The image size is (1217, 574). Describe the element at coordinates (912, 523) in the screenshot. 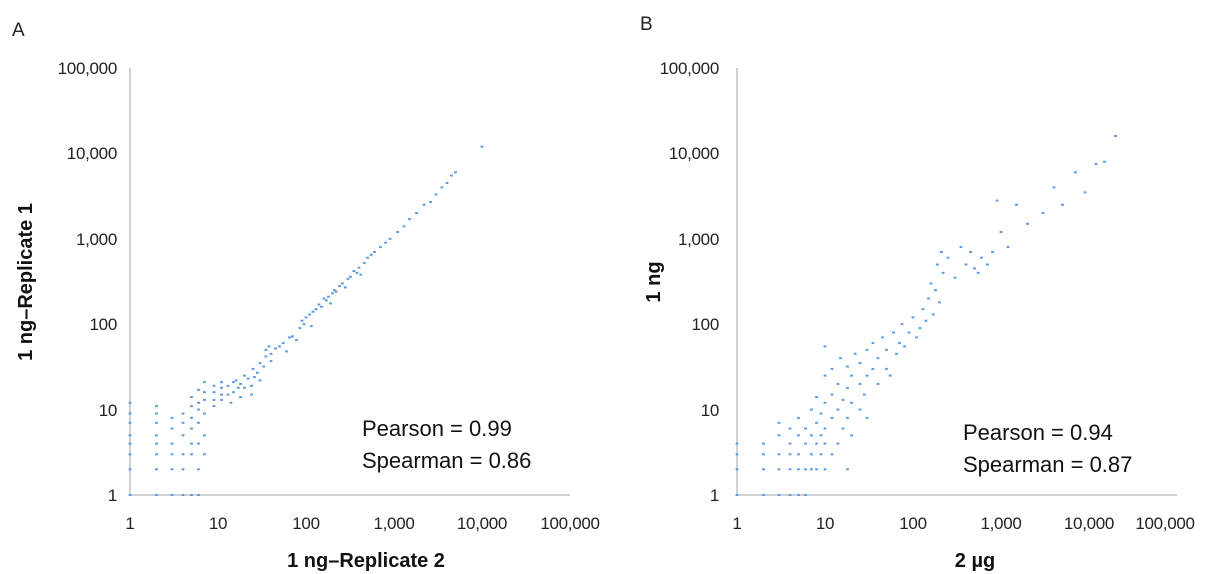

I see `panel-b-x-tick-label: 100` at that location.